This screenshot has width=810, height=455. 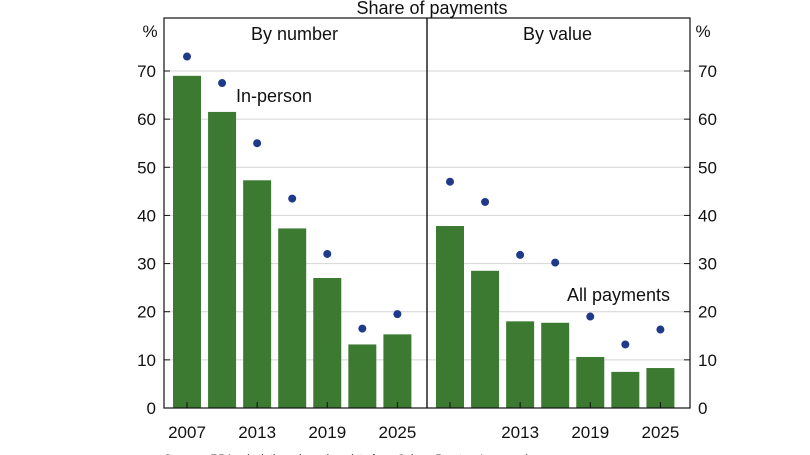 What do you see at coordinates (431, 9) in the screenshot?
I see `chart-title: Share of payments` at bounding box center [431, 9].